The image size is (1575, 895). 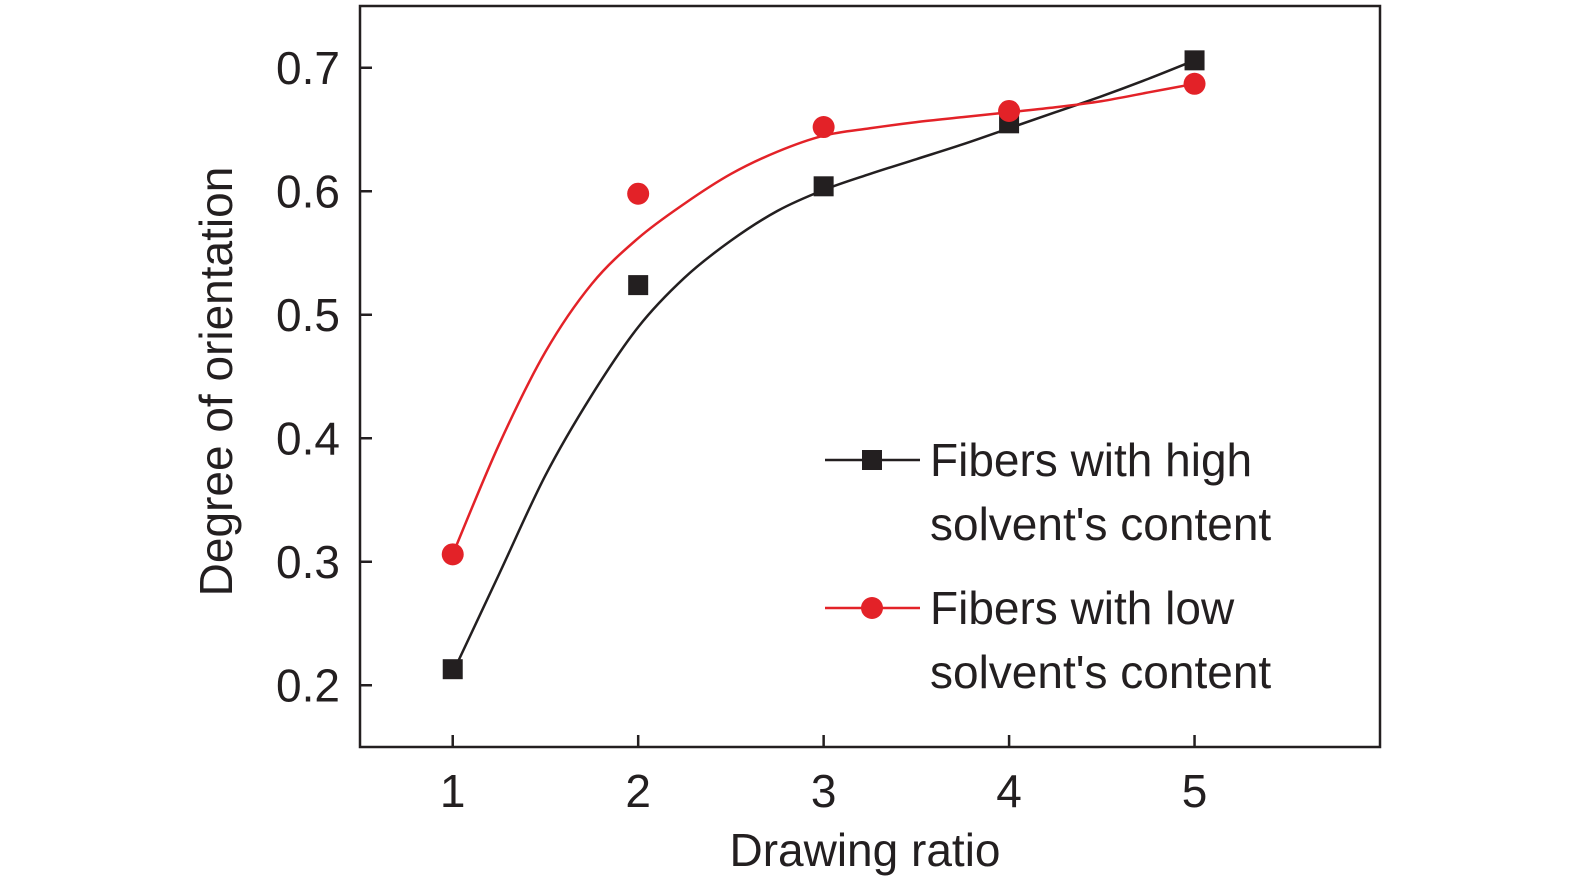 I want to click on y-axis-title: Degree of orientation, so click(x=216, y=382).